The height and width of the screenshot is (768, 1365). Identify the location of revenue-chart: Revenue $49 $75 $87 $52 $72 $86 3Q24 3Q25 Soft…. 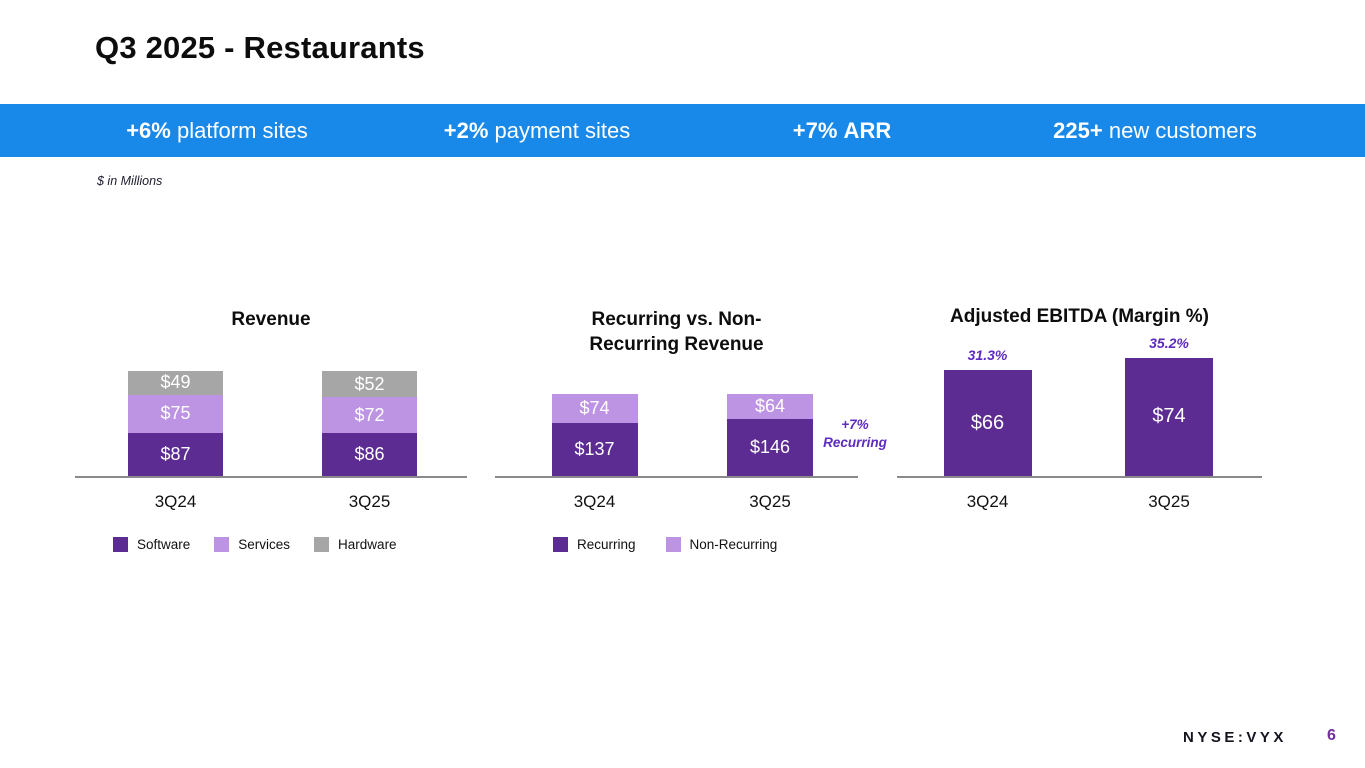
(271, 437).